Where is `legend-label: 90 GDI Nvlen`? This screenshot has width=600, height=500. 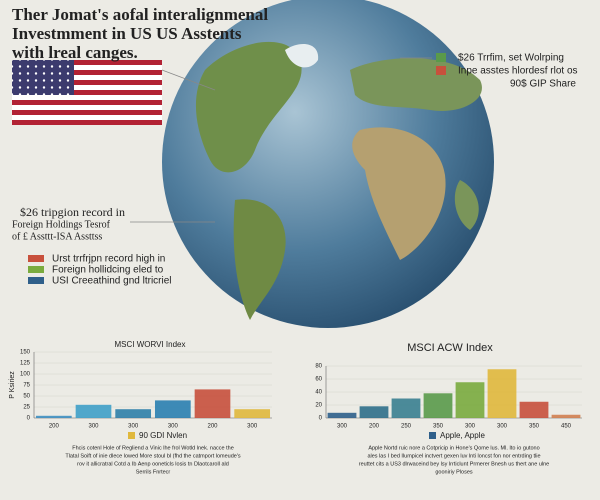
legend-label: 90 GDI Nvlen is located at coordinates (163, 435).